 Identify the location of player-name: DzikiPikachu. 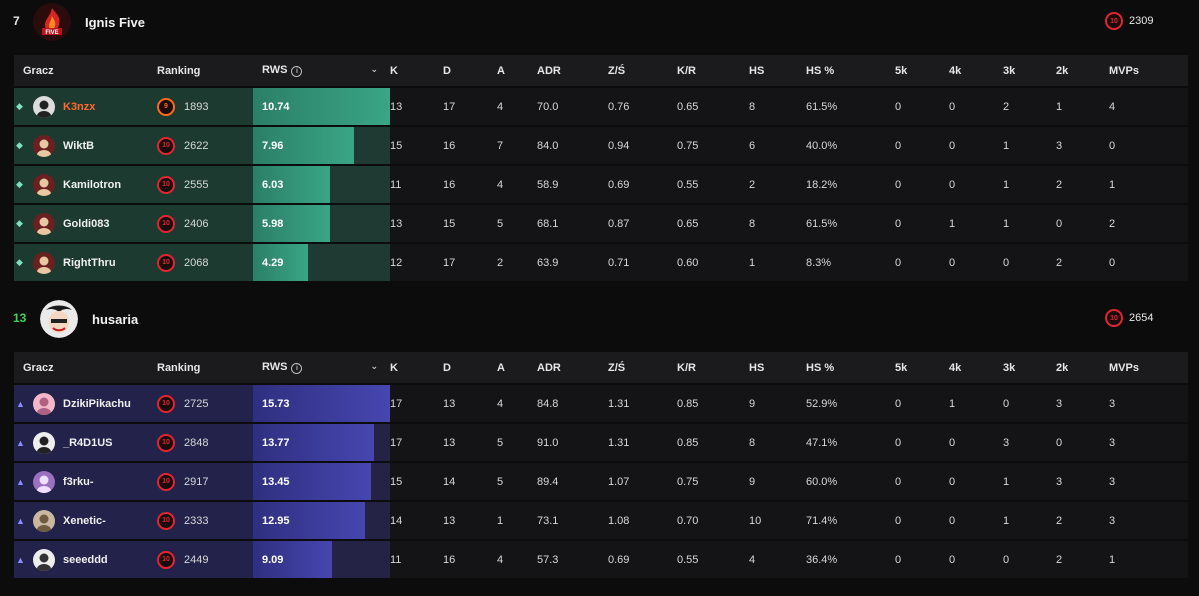
(97, 403).